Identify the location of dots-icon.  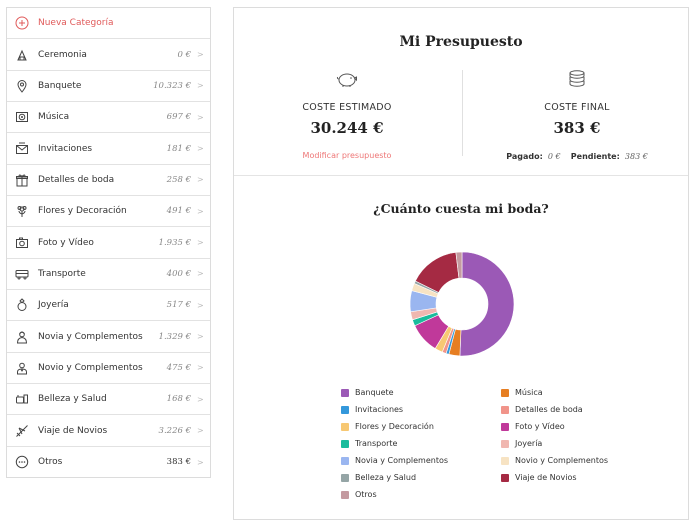
(22, 462).